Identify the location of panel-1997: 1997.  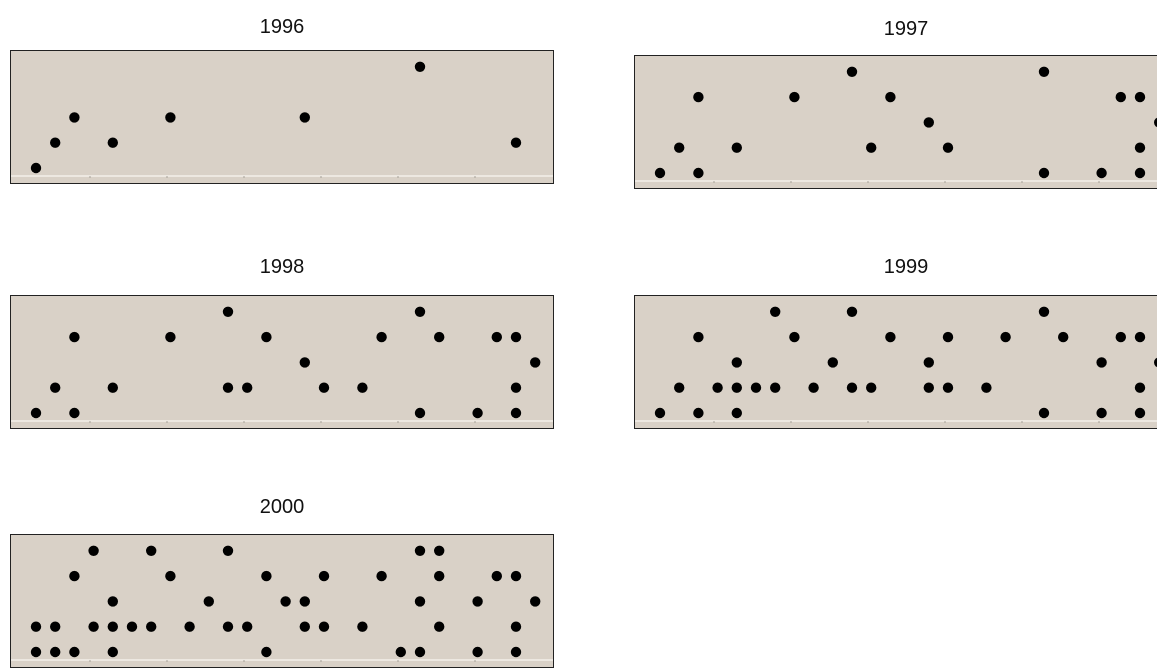
(895, 103).